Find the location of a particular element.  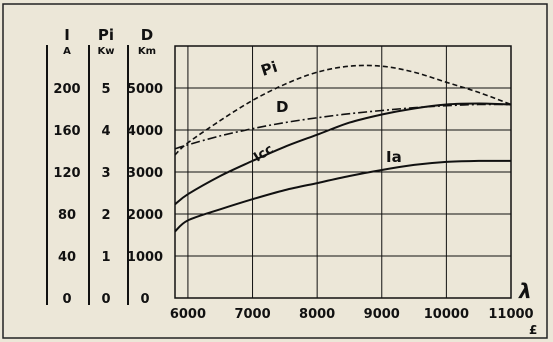

axis-tick-label: 4000 is located at coordinates (145, 131).